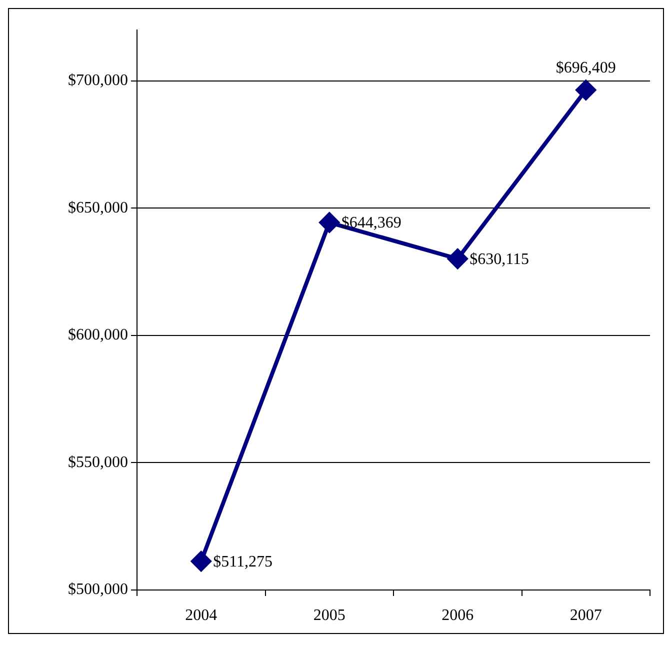  I want to click on data-label: $644,369, so click(371, 223).